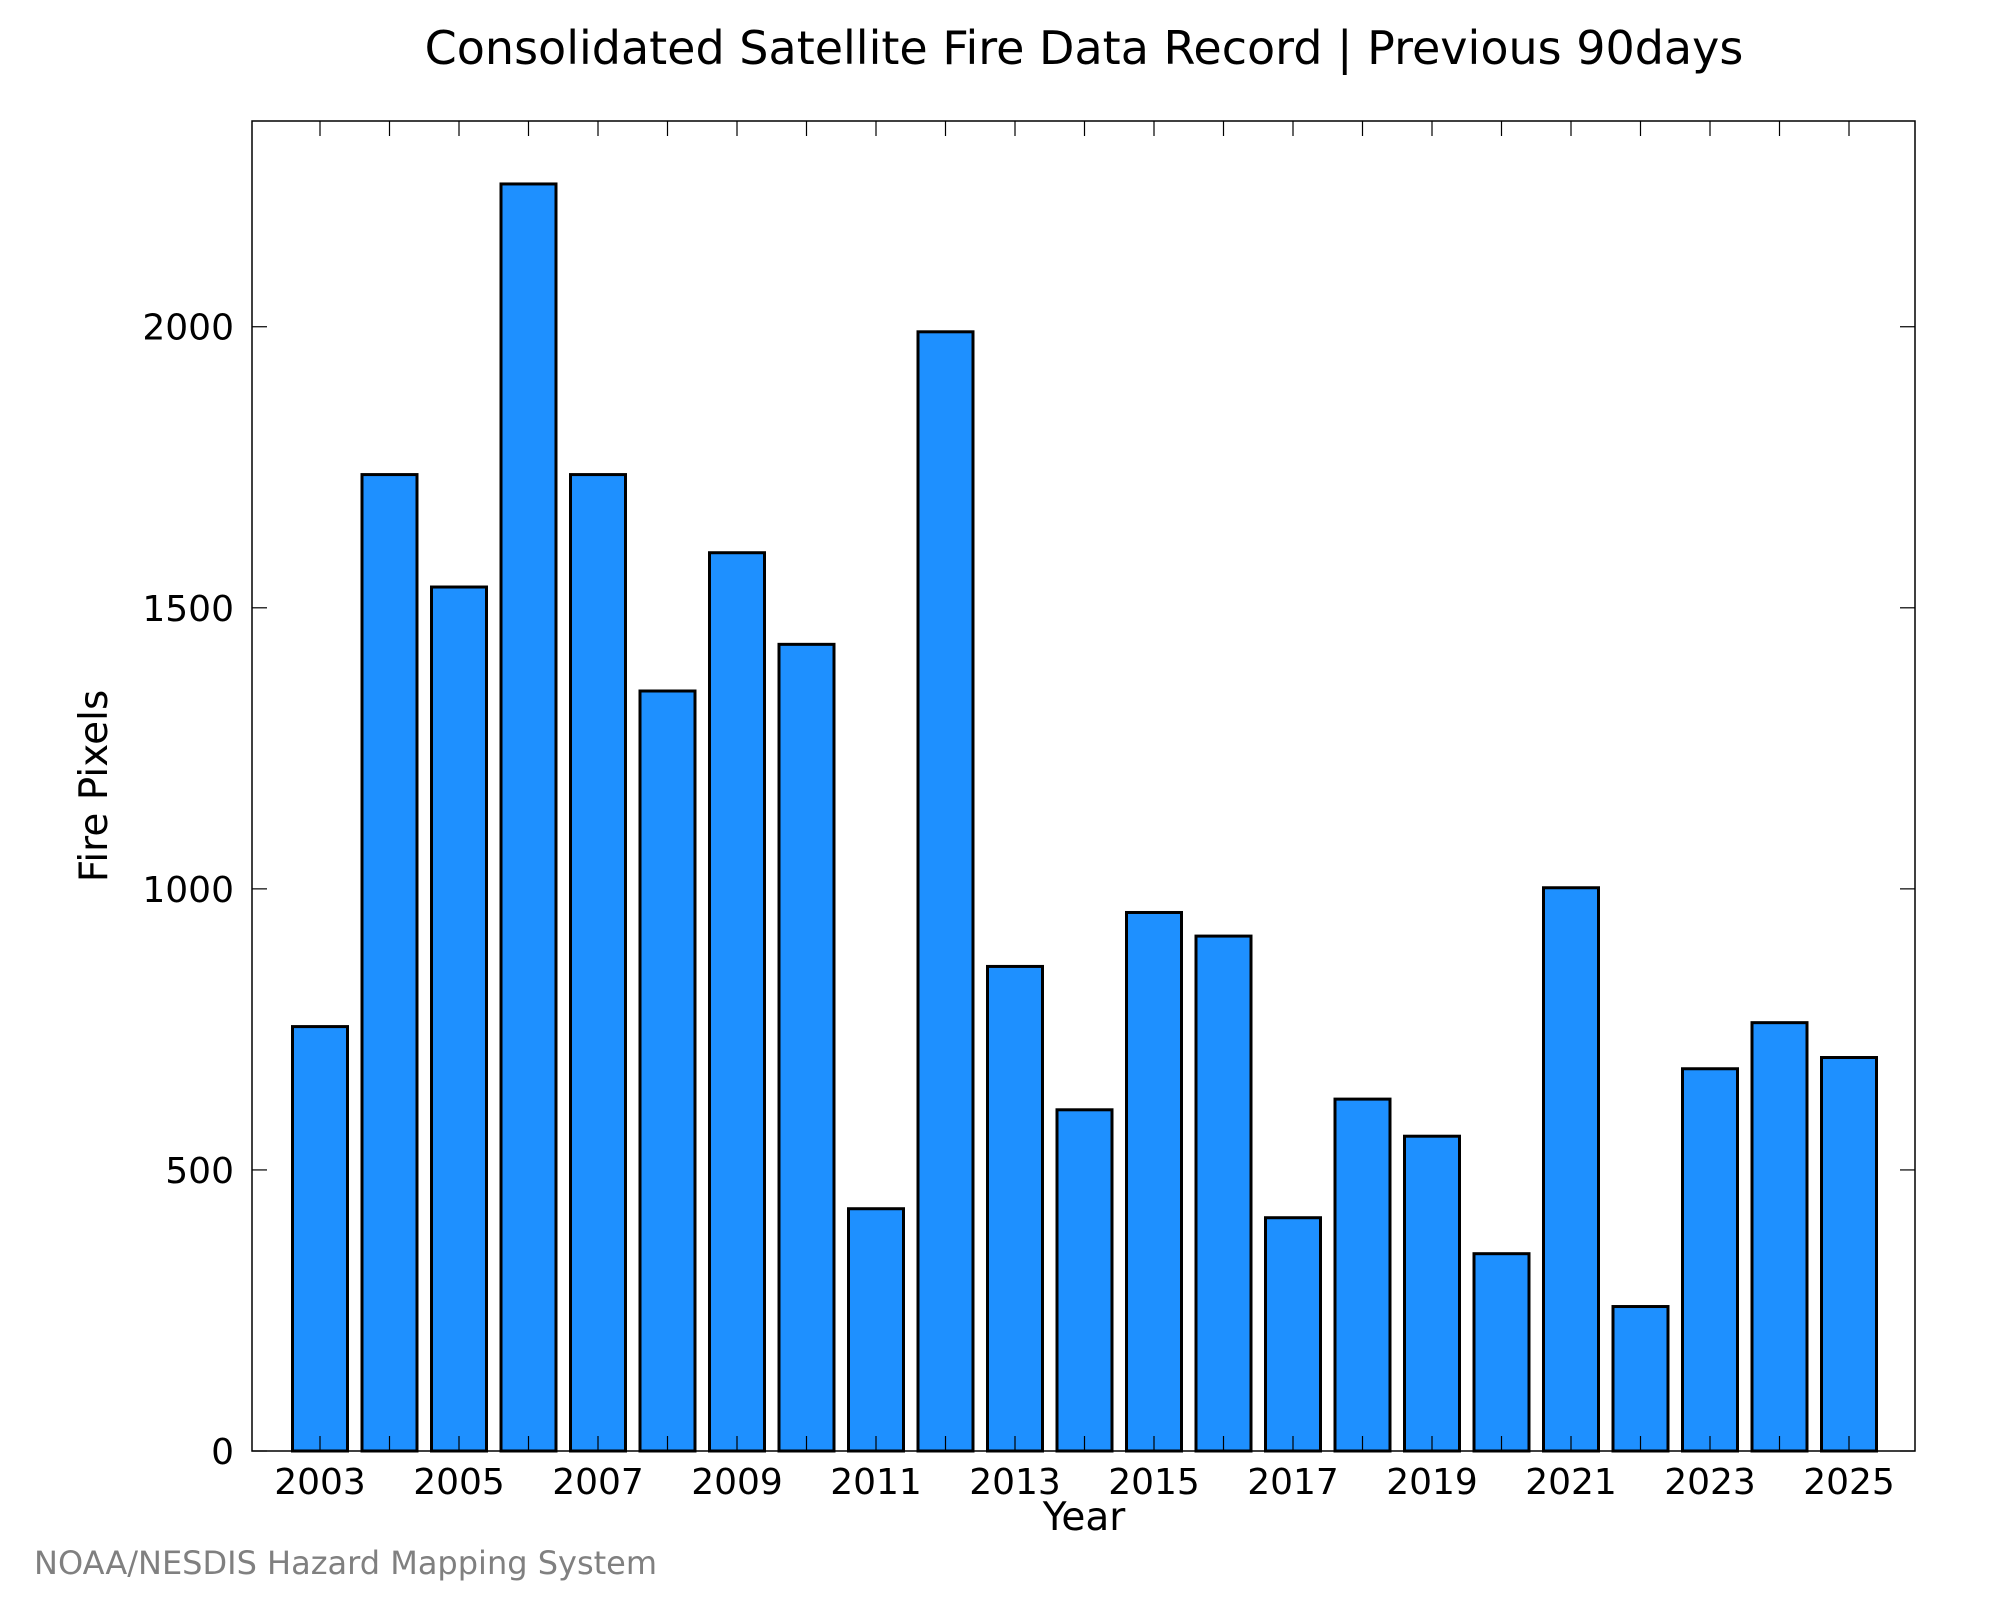 This screenshot has width=2000, height=1600. I want to click on bar-2008, so click(667, 1071).